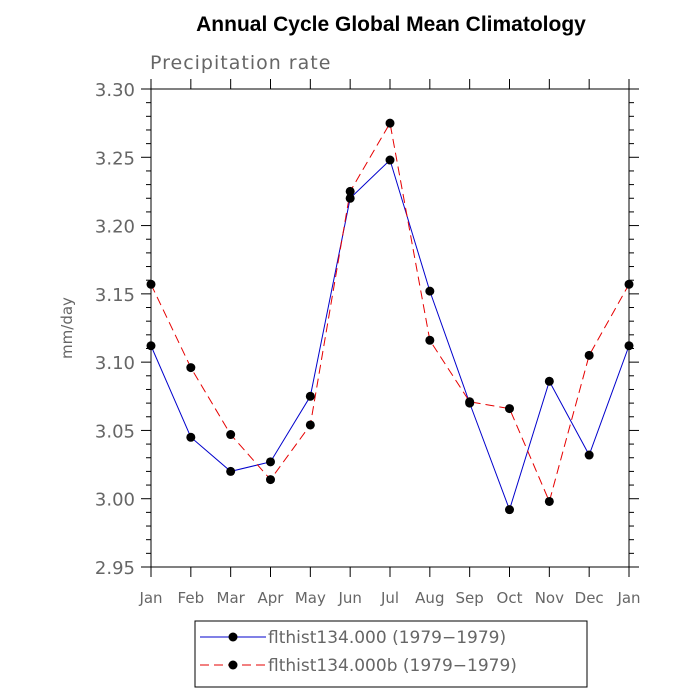 The image size is (700, 700). What do you see at coordinates (115, 568) in the screenshot?
I see `y-tick-label: 2.95` at bounding box center [115, 568].